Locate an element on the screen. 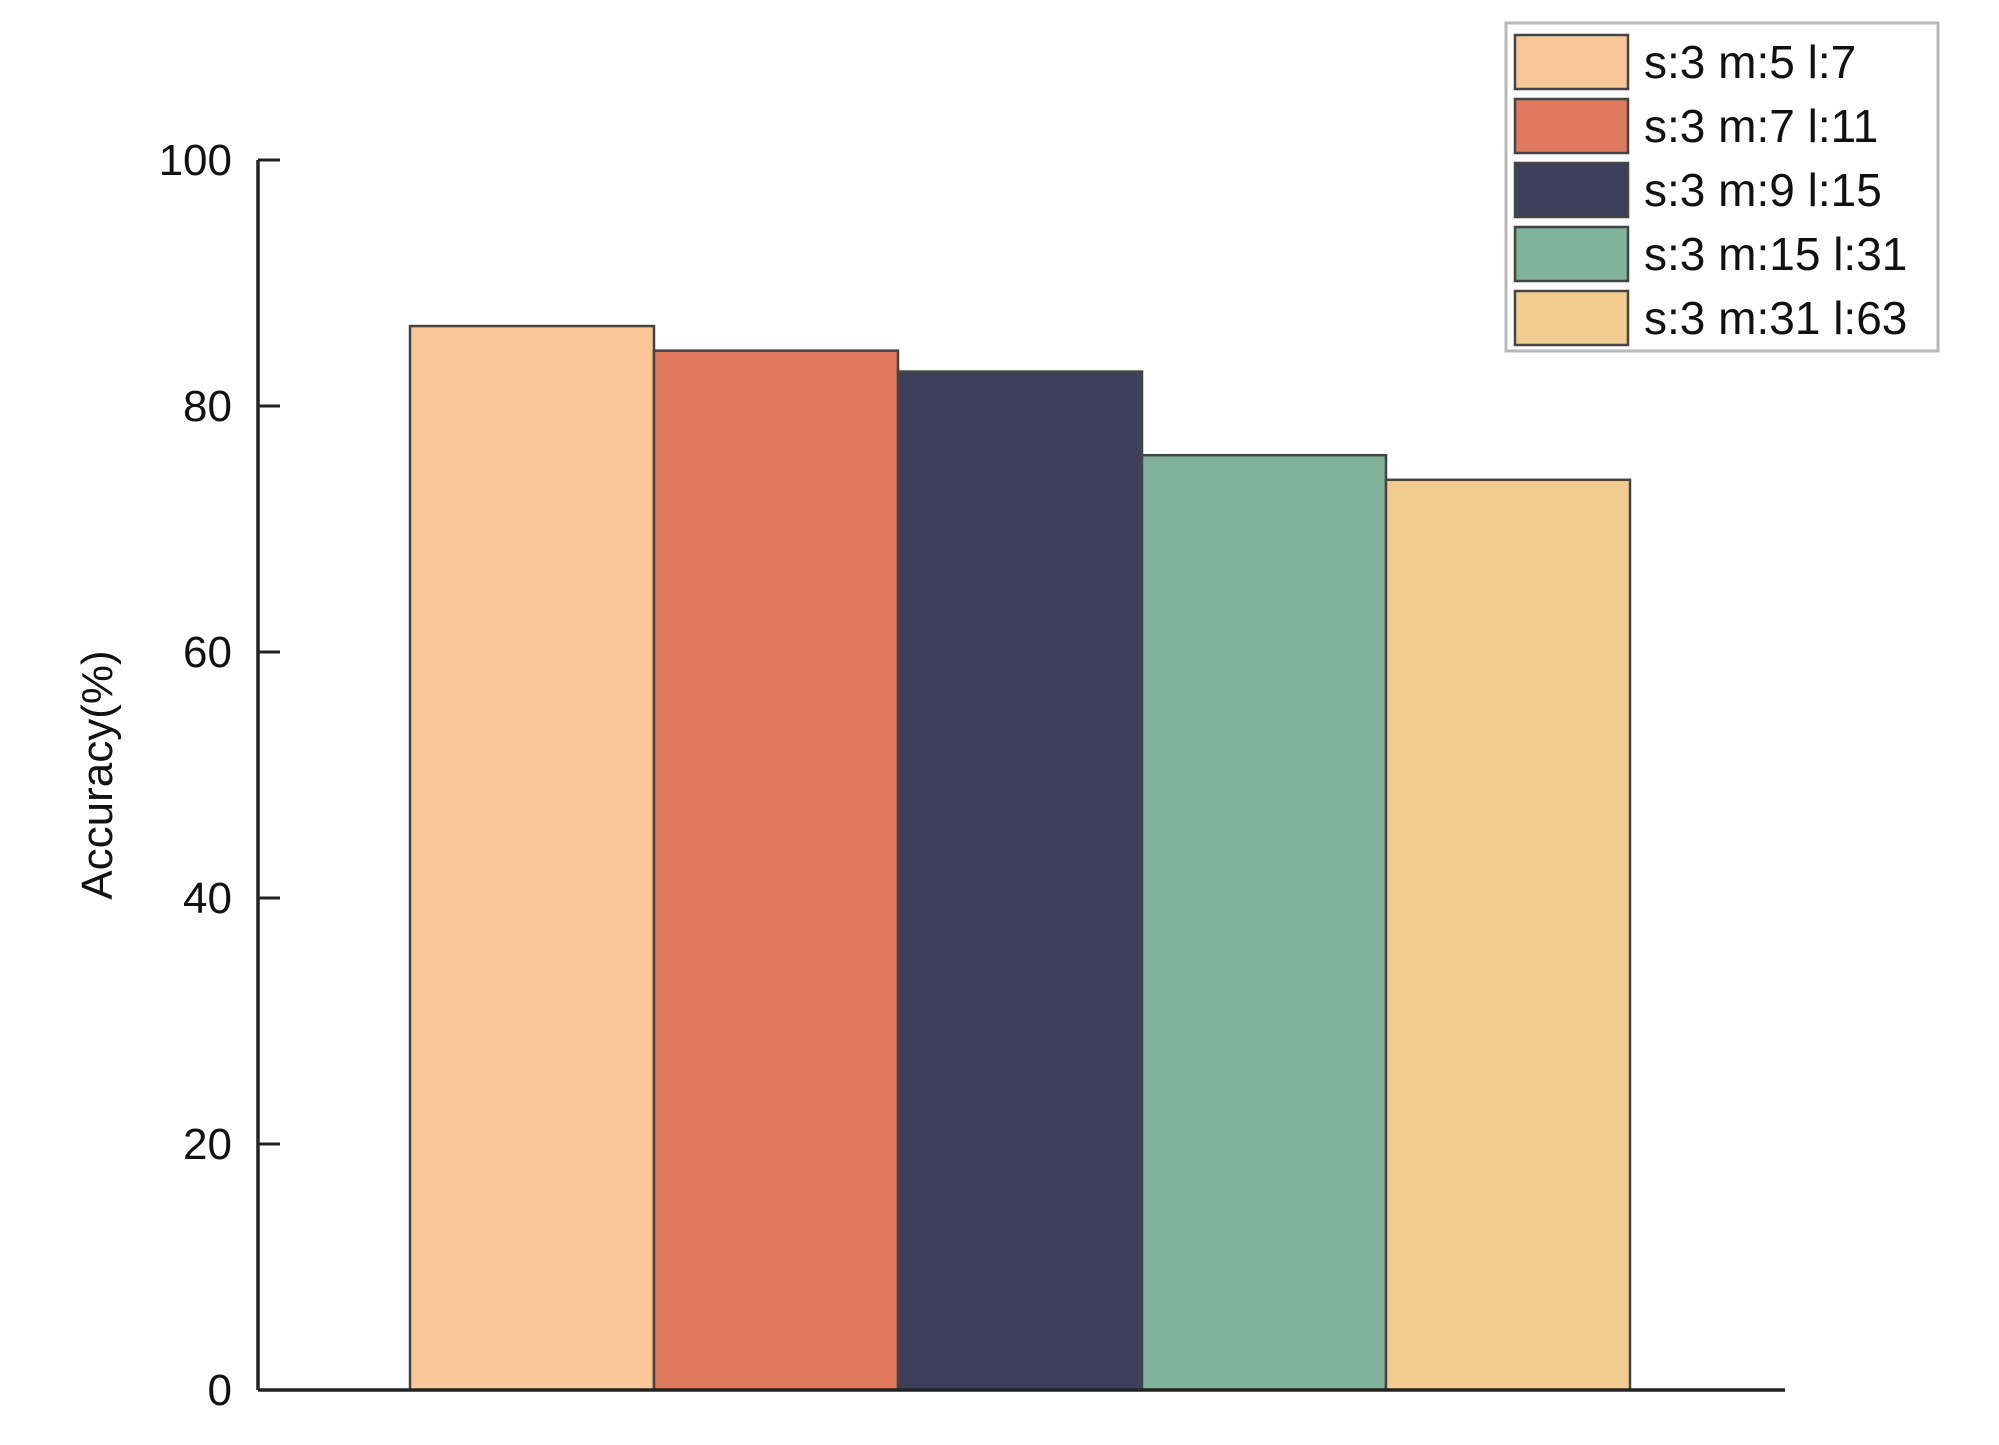 Image resolution: width=1999 pixels, height=1445 pixels. legend-label-5: s:3 m:31 l:63 is located at coordinates (1775, 318).